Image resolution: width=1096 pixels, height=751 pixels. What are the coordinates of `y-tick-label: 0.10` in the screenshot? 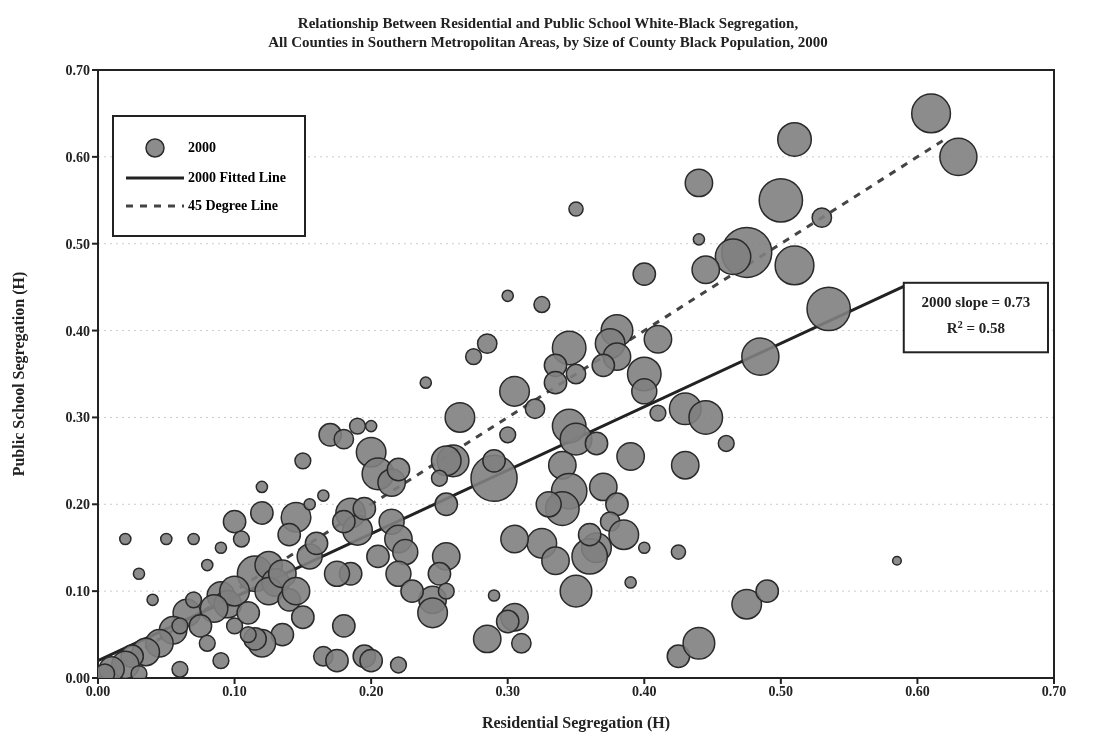 It's located at (77, 592).